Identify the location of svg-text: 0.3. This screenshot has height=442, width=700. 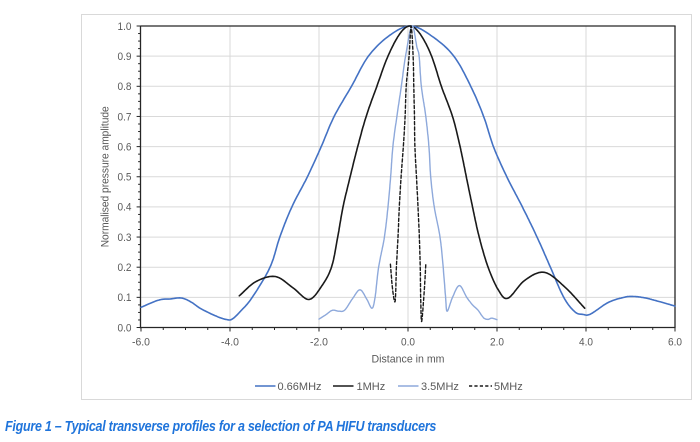
(125, 238).